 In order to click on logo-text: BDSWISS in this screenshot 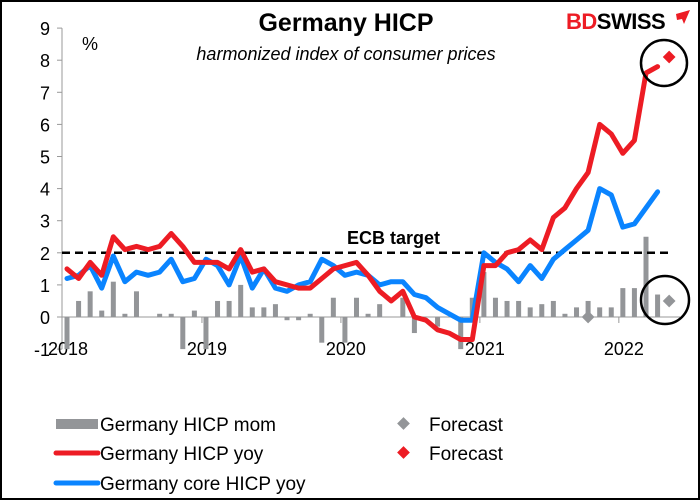, I will do `click(615, 21)`.